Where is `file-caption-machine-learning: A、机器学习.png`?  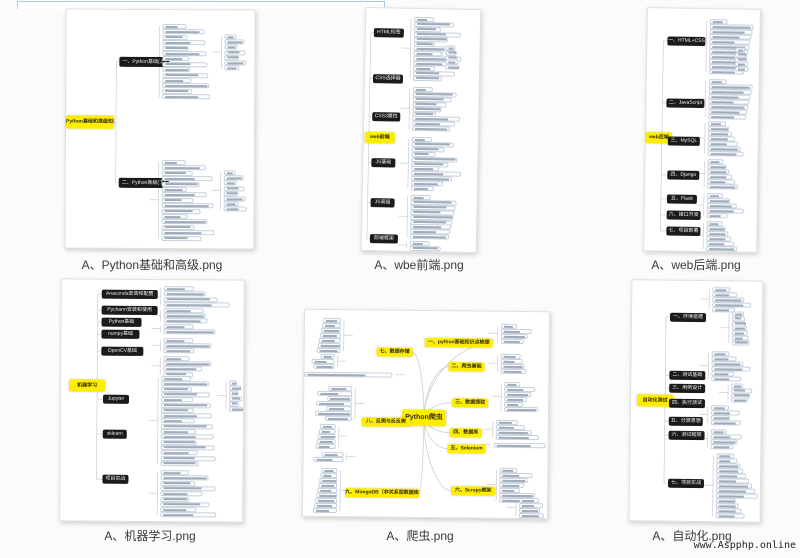
file-caption-machine-learning: A、机器学习.png is located at coordinates (150, 536).